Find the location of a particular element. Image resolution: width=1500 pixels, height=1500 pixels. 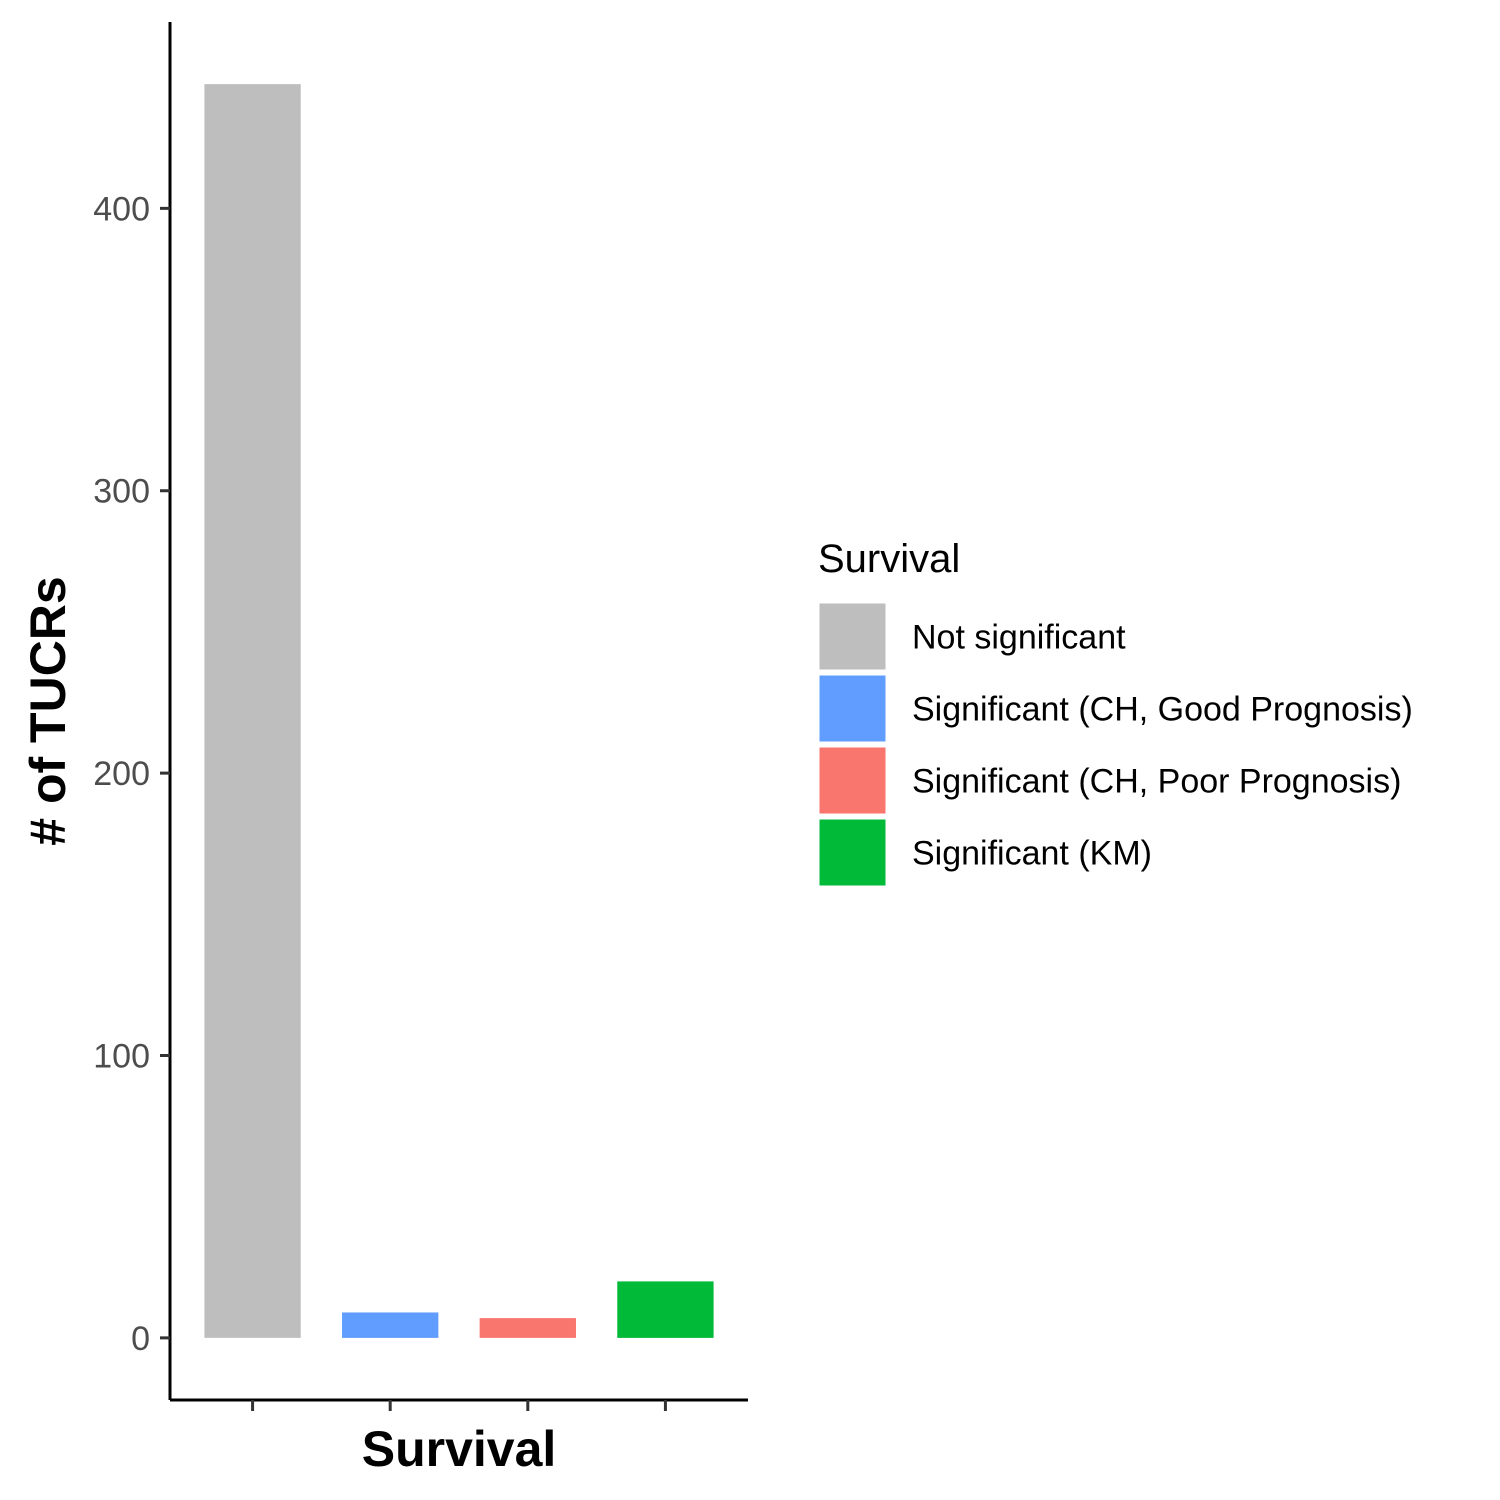

x-axis-title: Survival is located at coordinates (459, 1449).